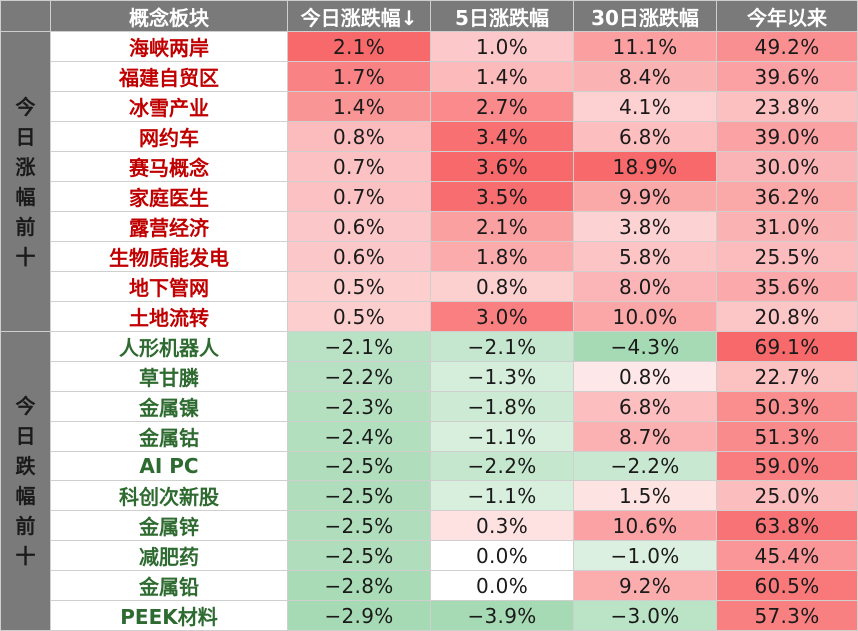  Describe the element at coordinates (502, 136) in the screenshot. I see `5d-change-cell: 3.4%` at that location.